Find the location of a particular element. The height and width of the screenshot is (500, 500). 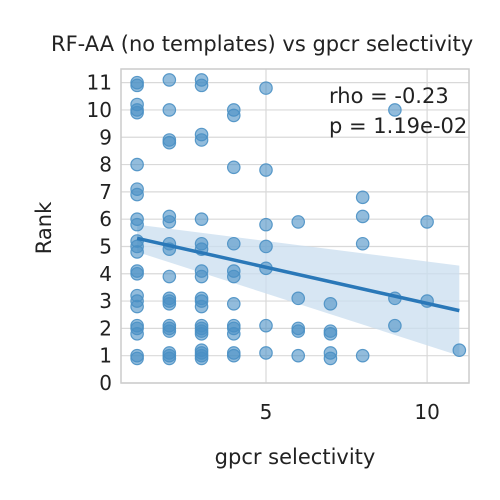

x-axis-label: gpcr selectivity is located at coordinates (295, 457).